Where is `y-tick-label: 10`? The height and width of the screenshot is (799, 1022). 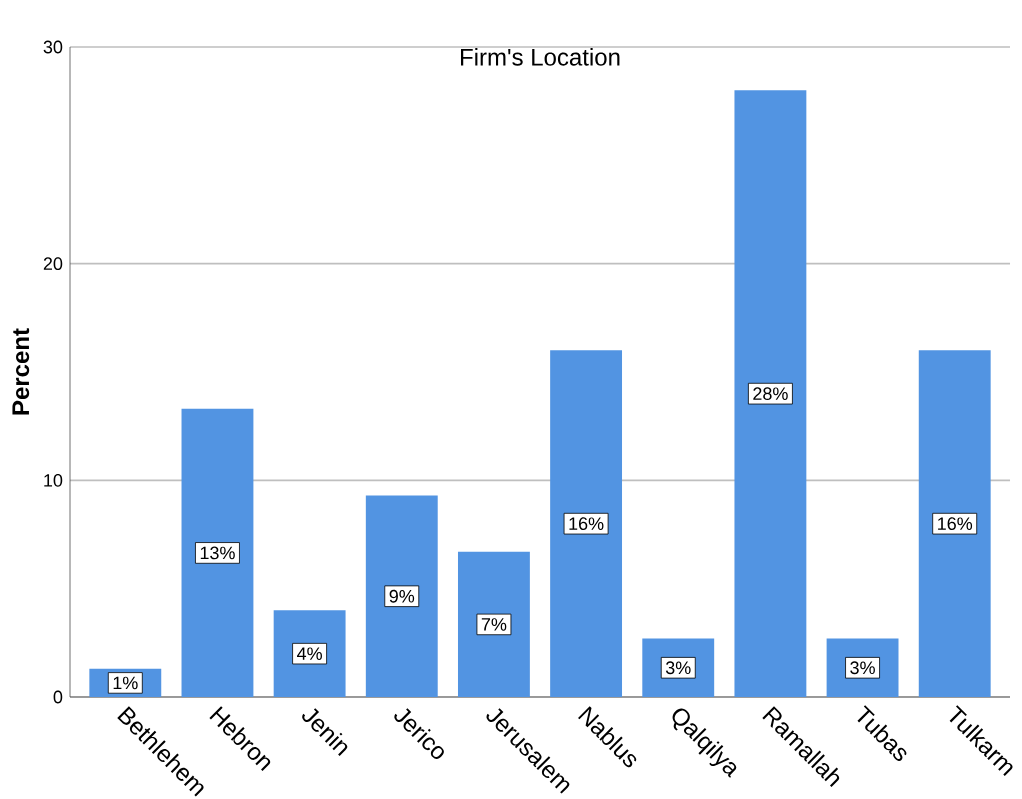 y-tick-label: 10 is located at coordinates (53, 480).